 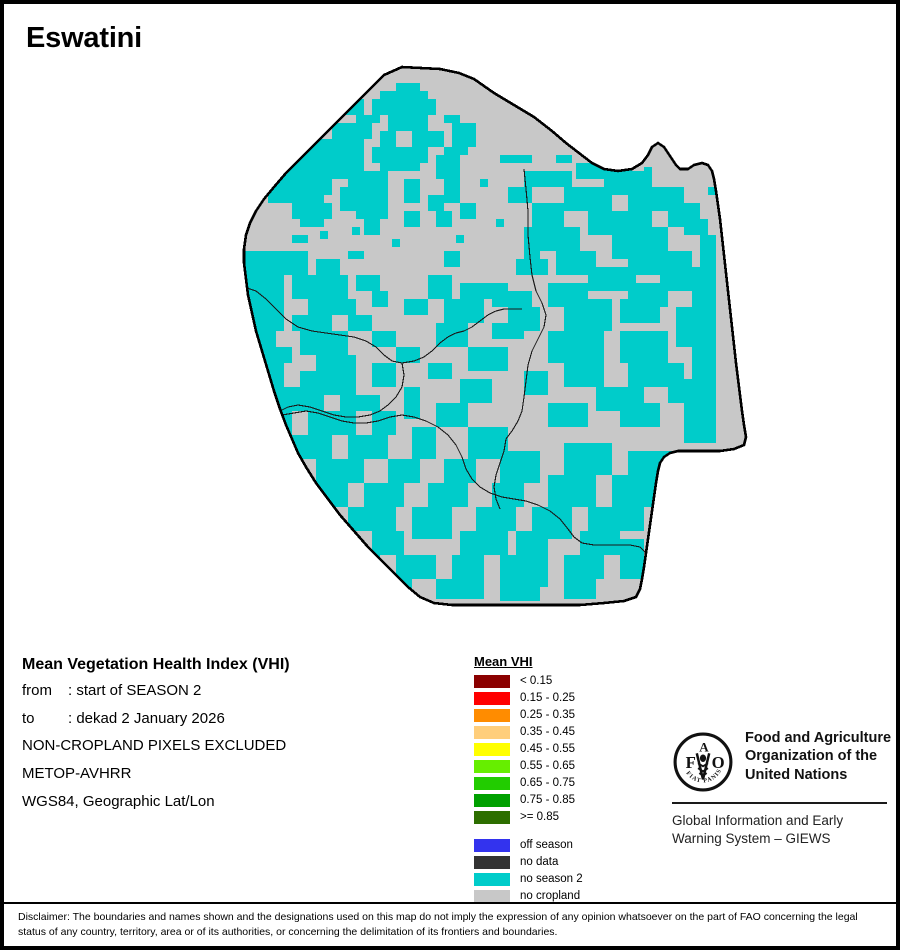 What do you see at coordinates (154, 746) in the screenshot?
I see `info-exclusion-note: NON-CROPLAND PIXELS EXCLUDED` at bounding box center [154, 746].